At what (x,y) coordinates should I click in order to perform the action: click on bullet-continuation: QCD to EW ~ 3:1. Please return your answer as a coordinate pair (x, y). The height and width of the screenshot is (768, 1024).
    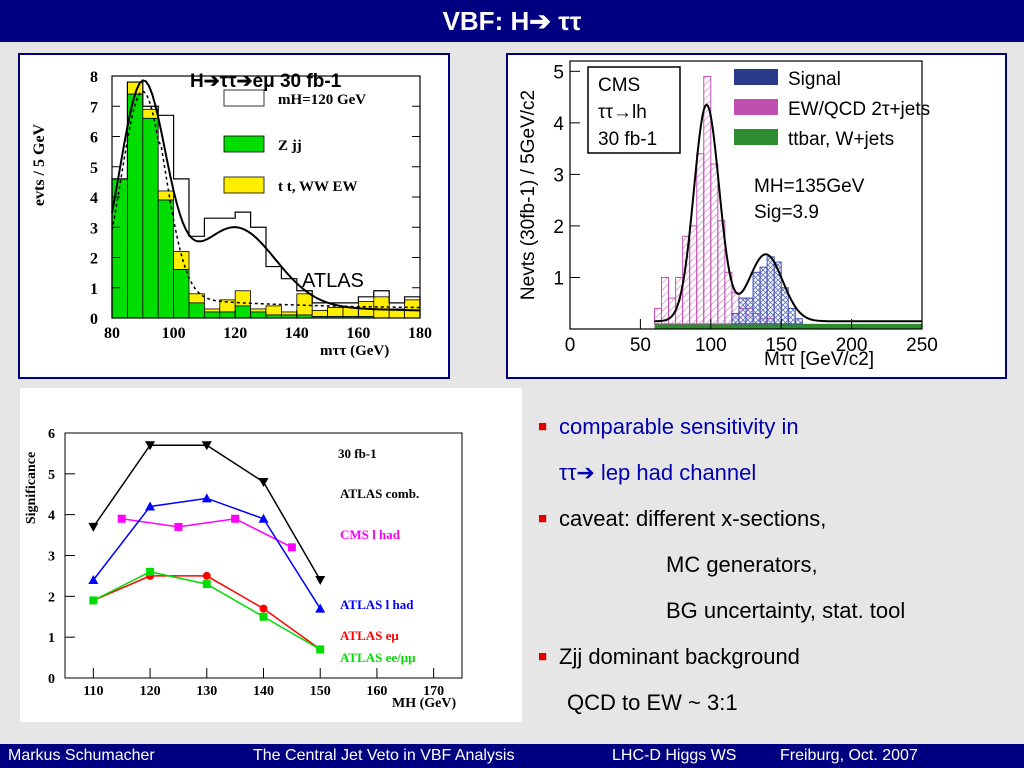
    Looking at the image, I should click on (773, 703).